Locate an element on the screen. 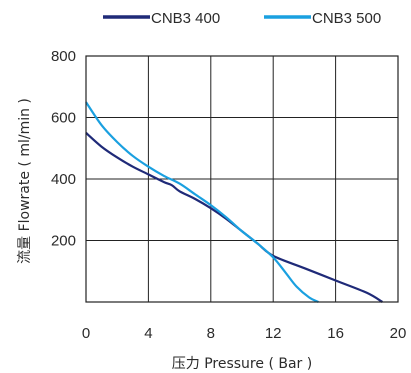 This screenshot has width=411, height=373. x-tick-label-20: 20 is located at coordinates (398, 333).